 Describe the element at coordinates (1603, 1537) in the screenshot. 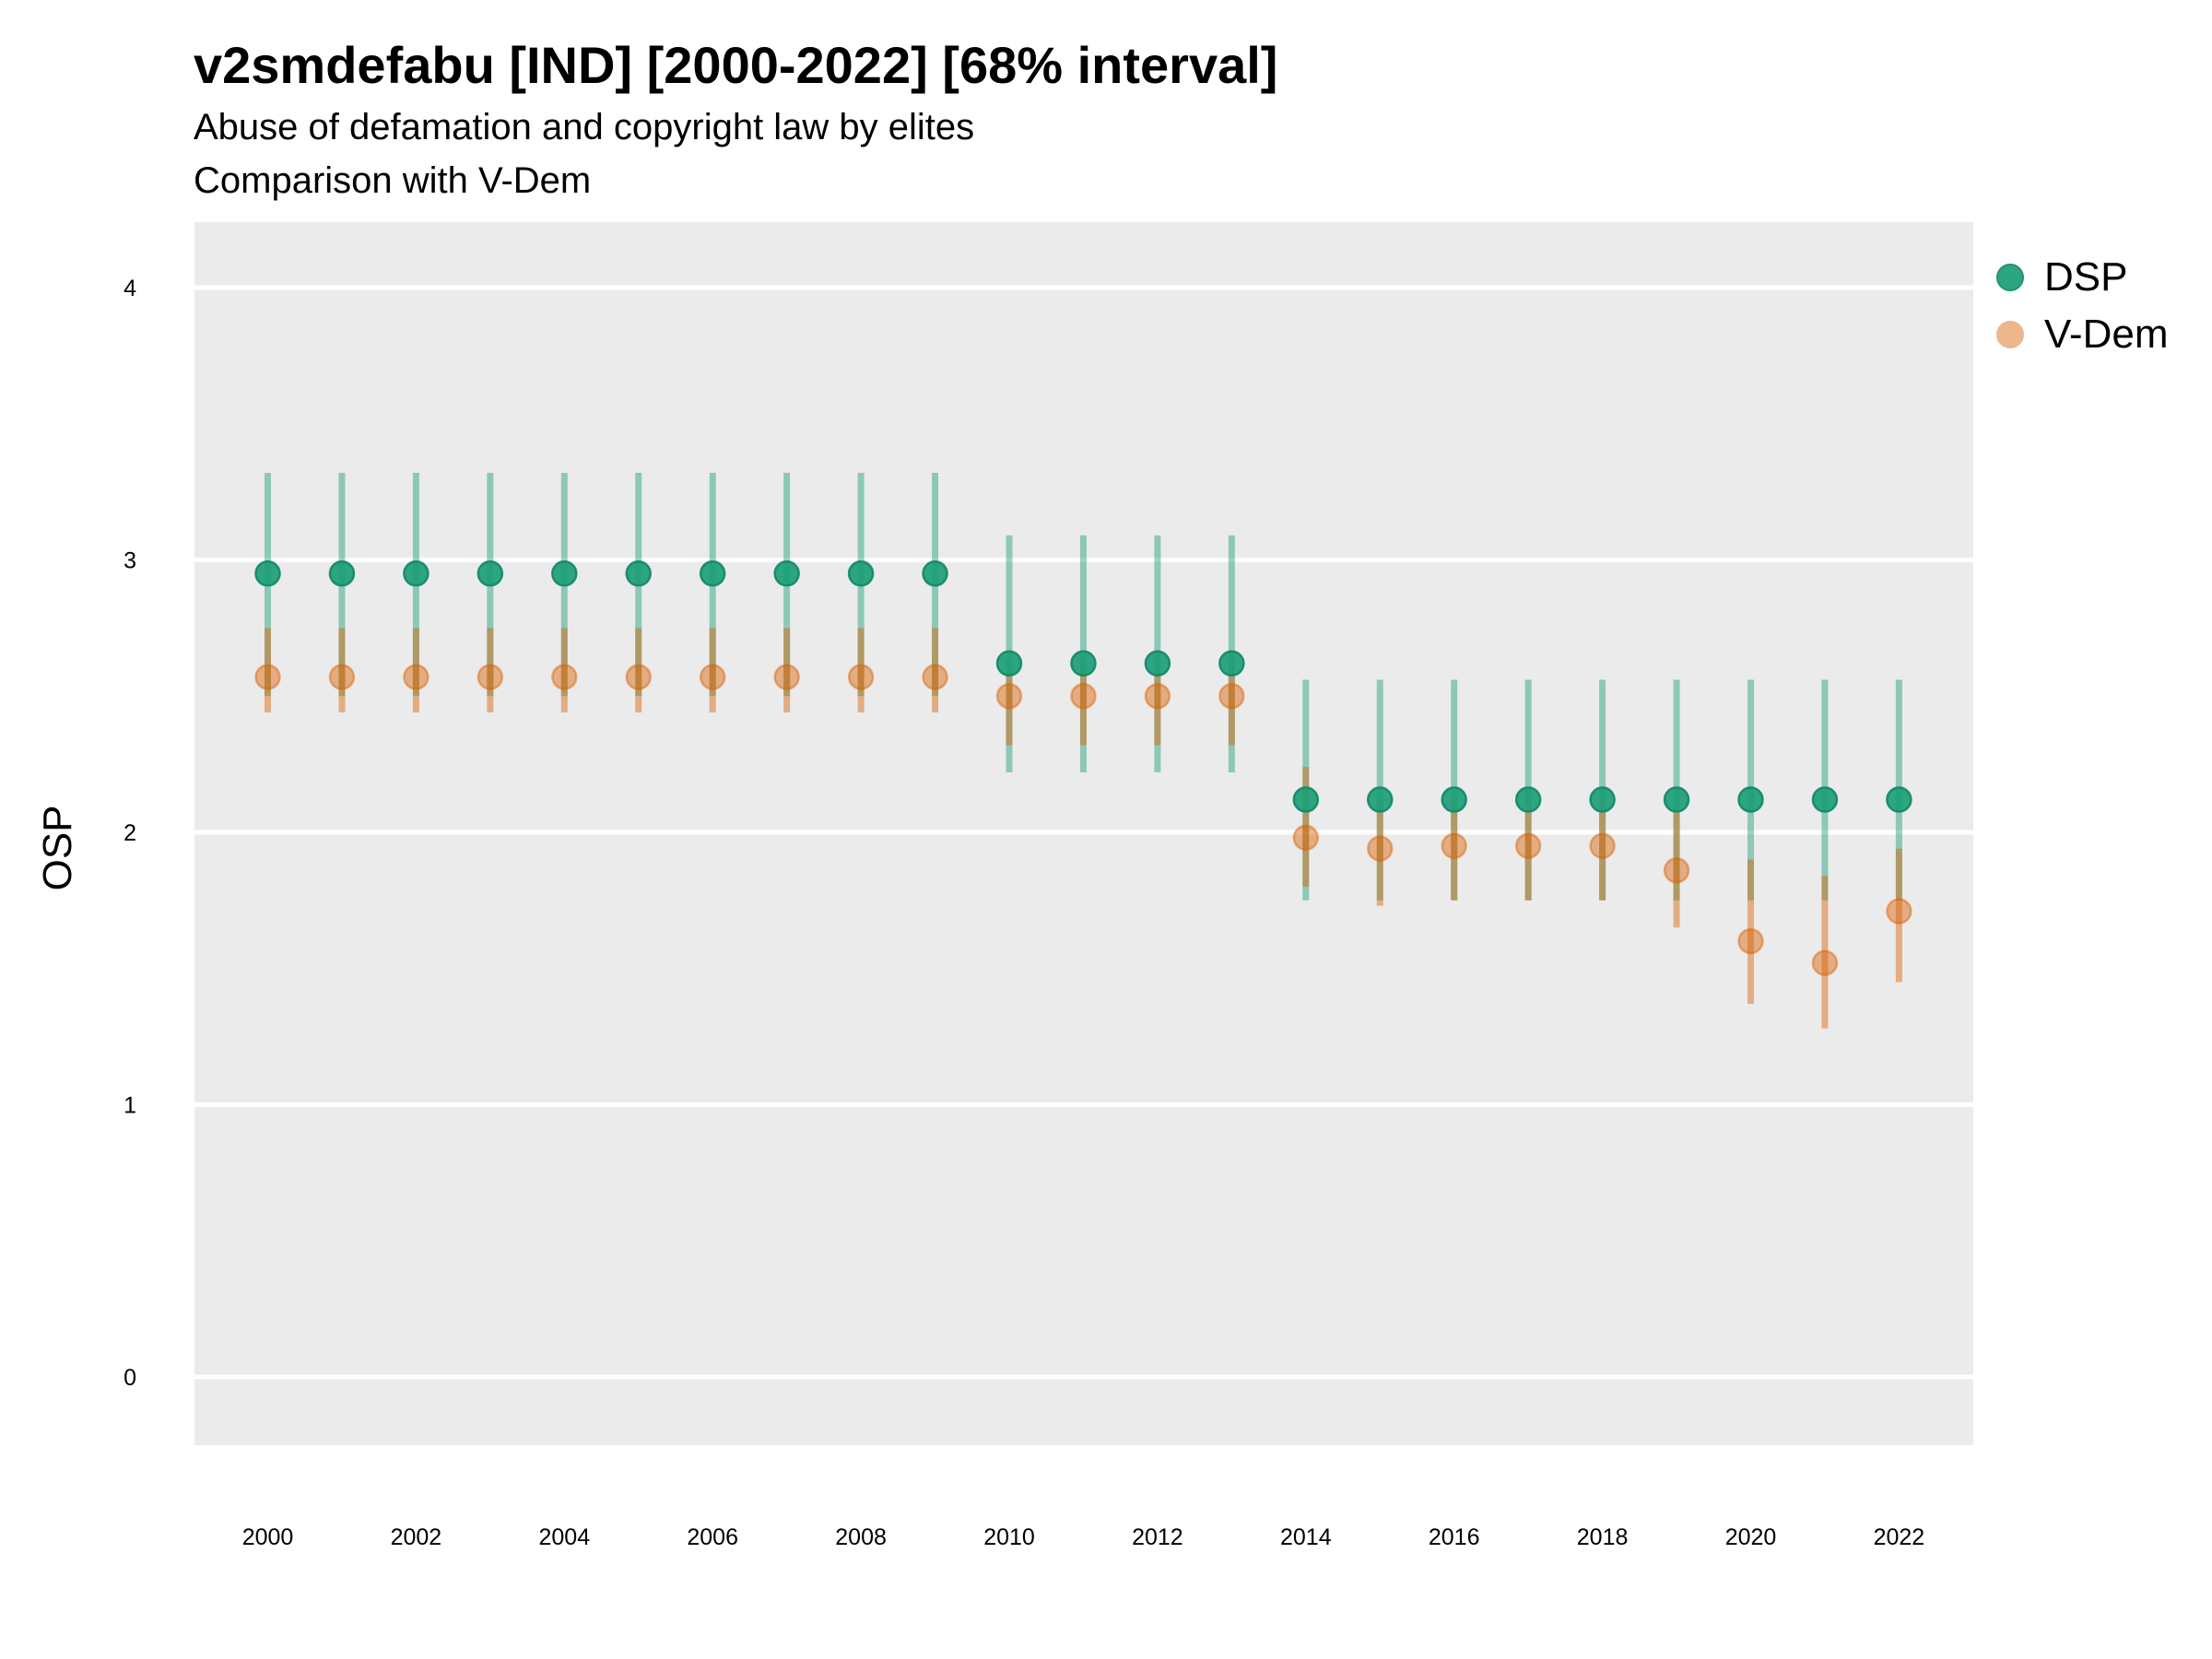

I see `x-tick-label: 2018` at that location.